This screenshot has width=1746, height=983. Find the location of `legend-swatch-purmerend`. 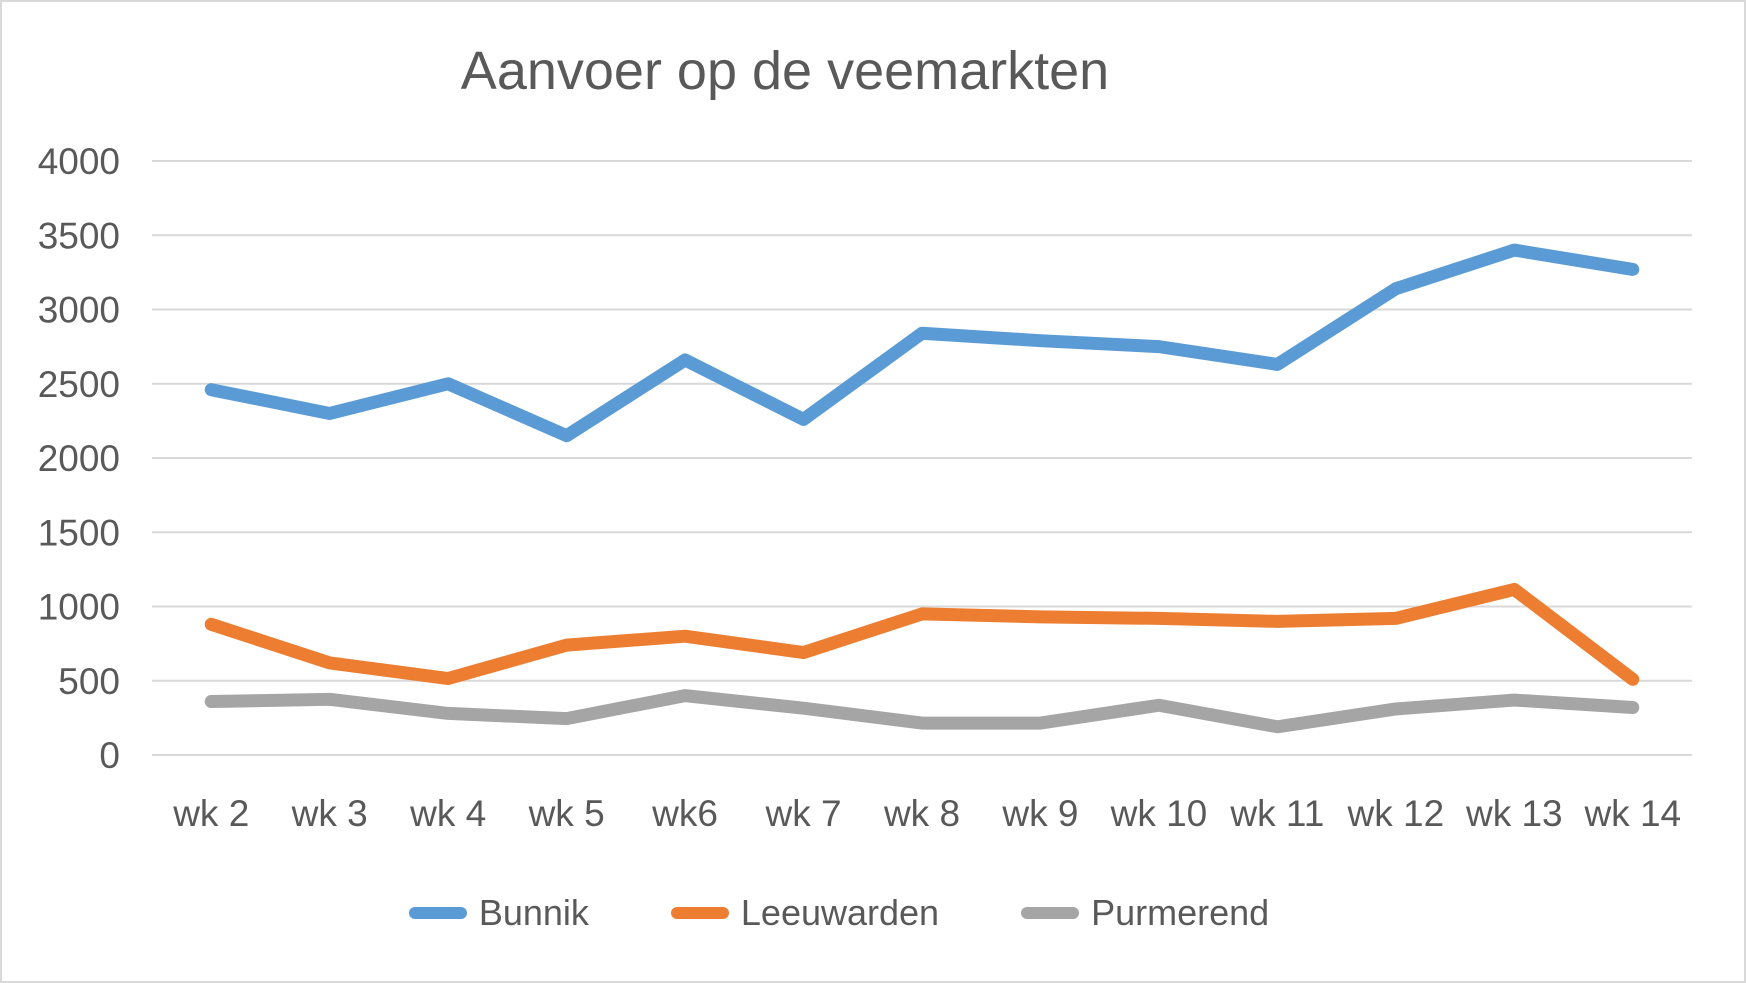

legend-swatch-purmerend is located at coordinates (1050, 913).